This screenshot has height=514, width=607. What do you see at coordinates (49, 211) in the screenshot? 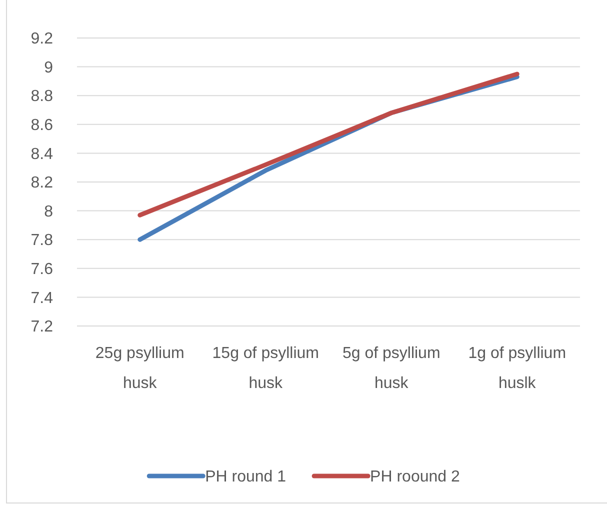
I see `y-tick-label: 8` at bounding box center [49, 211].